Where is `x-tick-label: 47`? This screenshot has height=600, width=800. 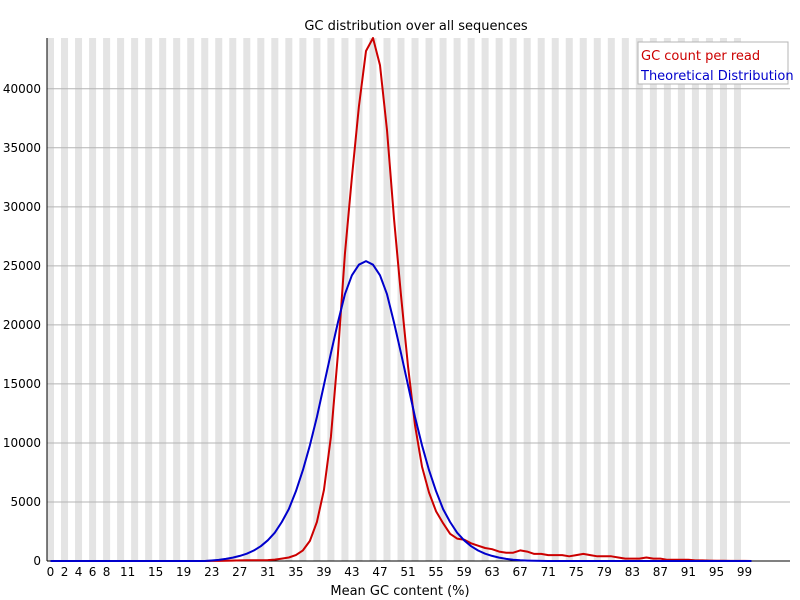
x-tick-label: 47 is located at coordinates (379, 572).